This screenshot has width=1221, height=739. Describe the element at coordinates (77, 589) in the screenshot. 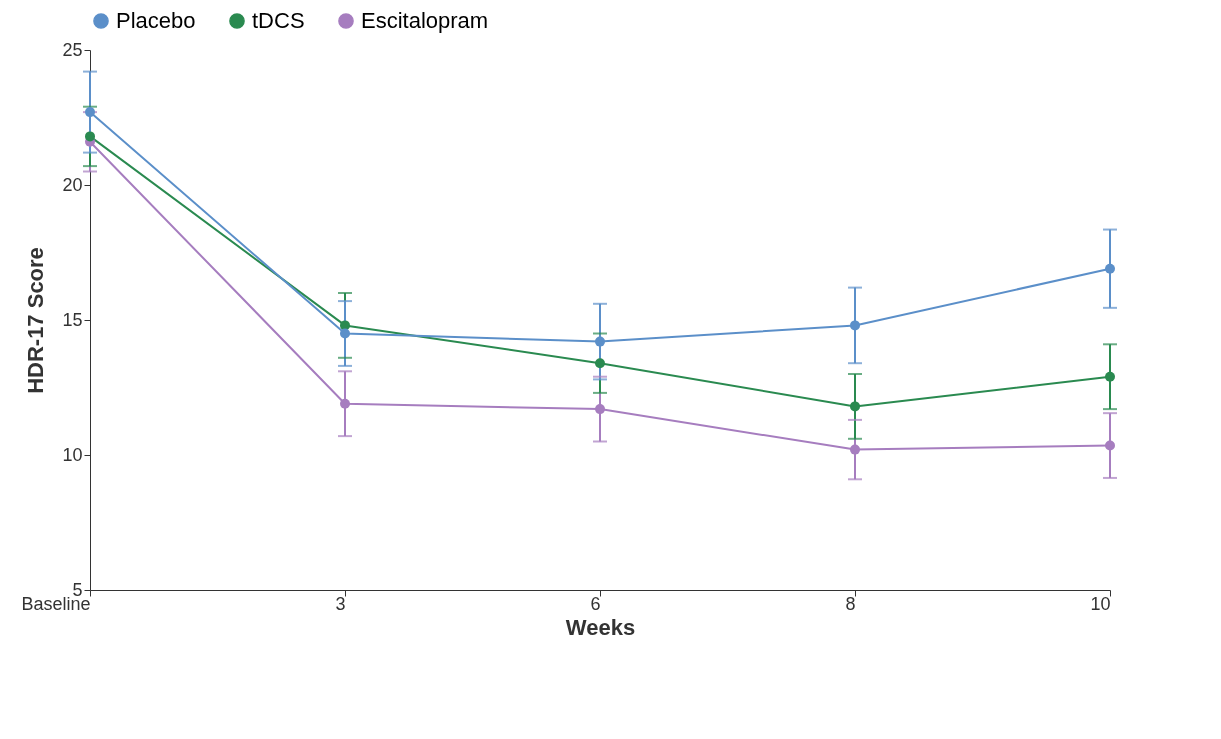

I see `y-tick-label: 5` at that location.